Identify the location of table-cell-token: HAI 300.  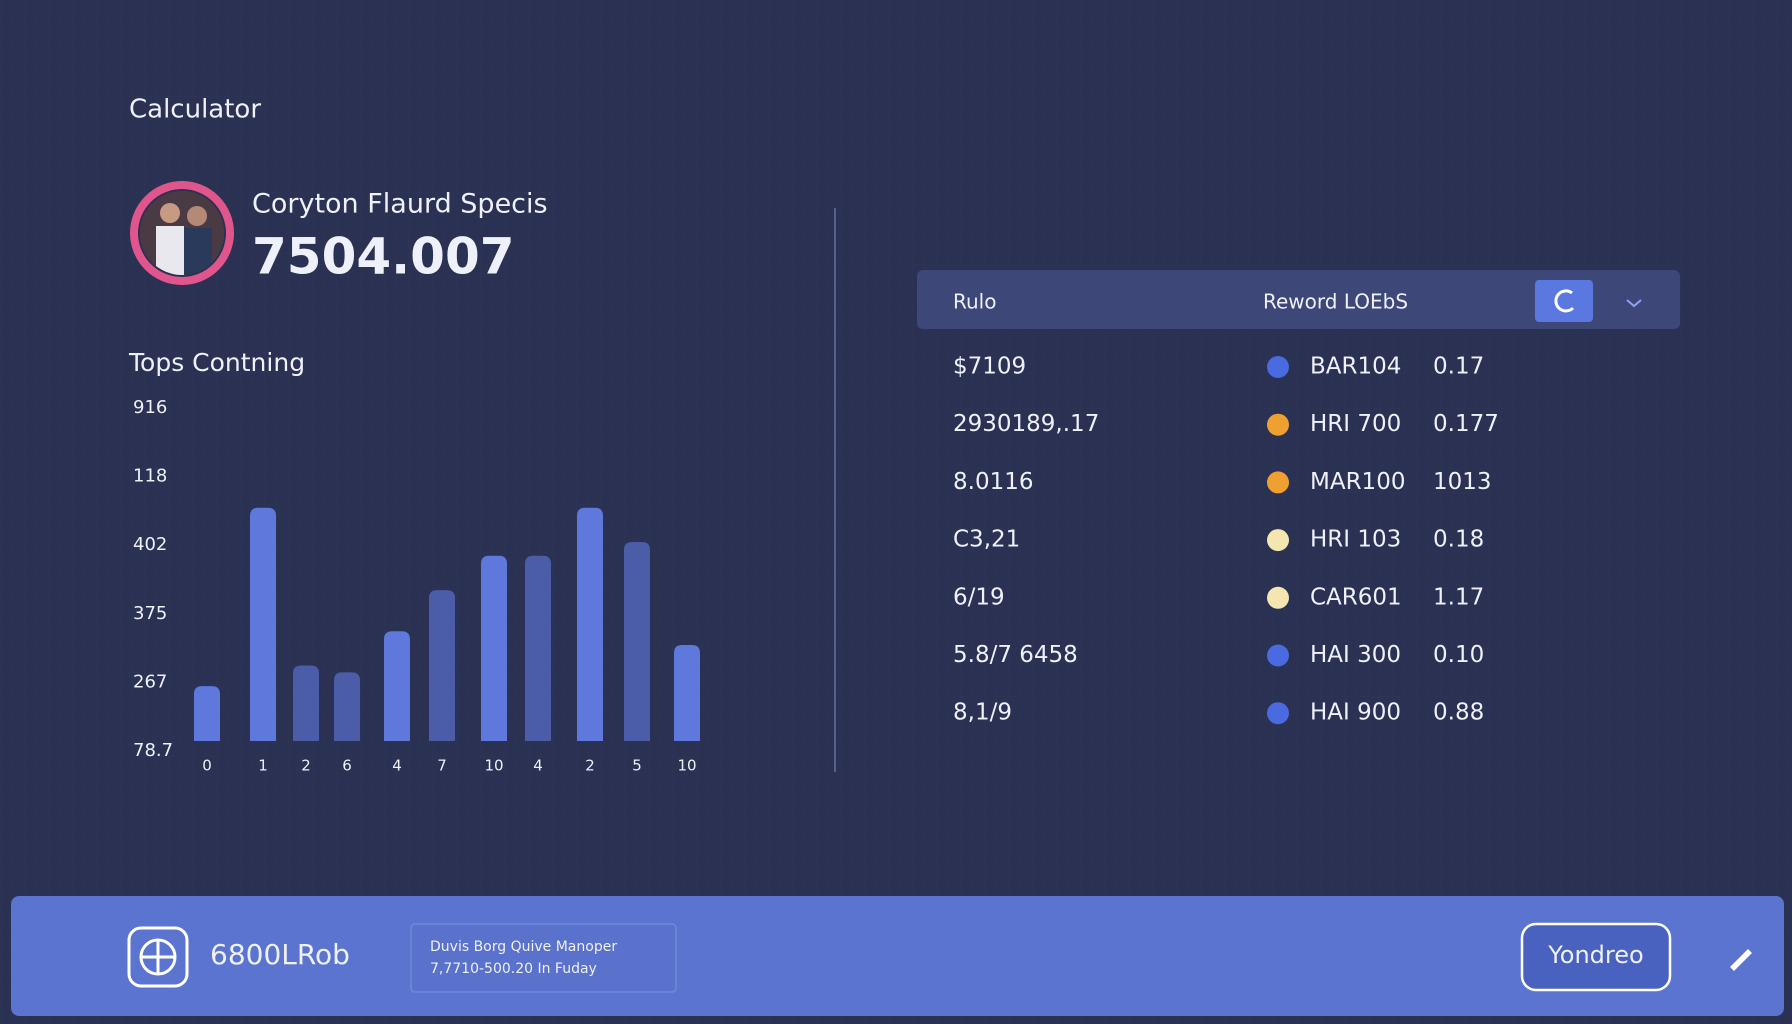
(1355, 655).